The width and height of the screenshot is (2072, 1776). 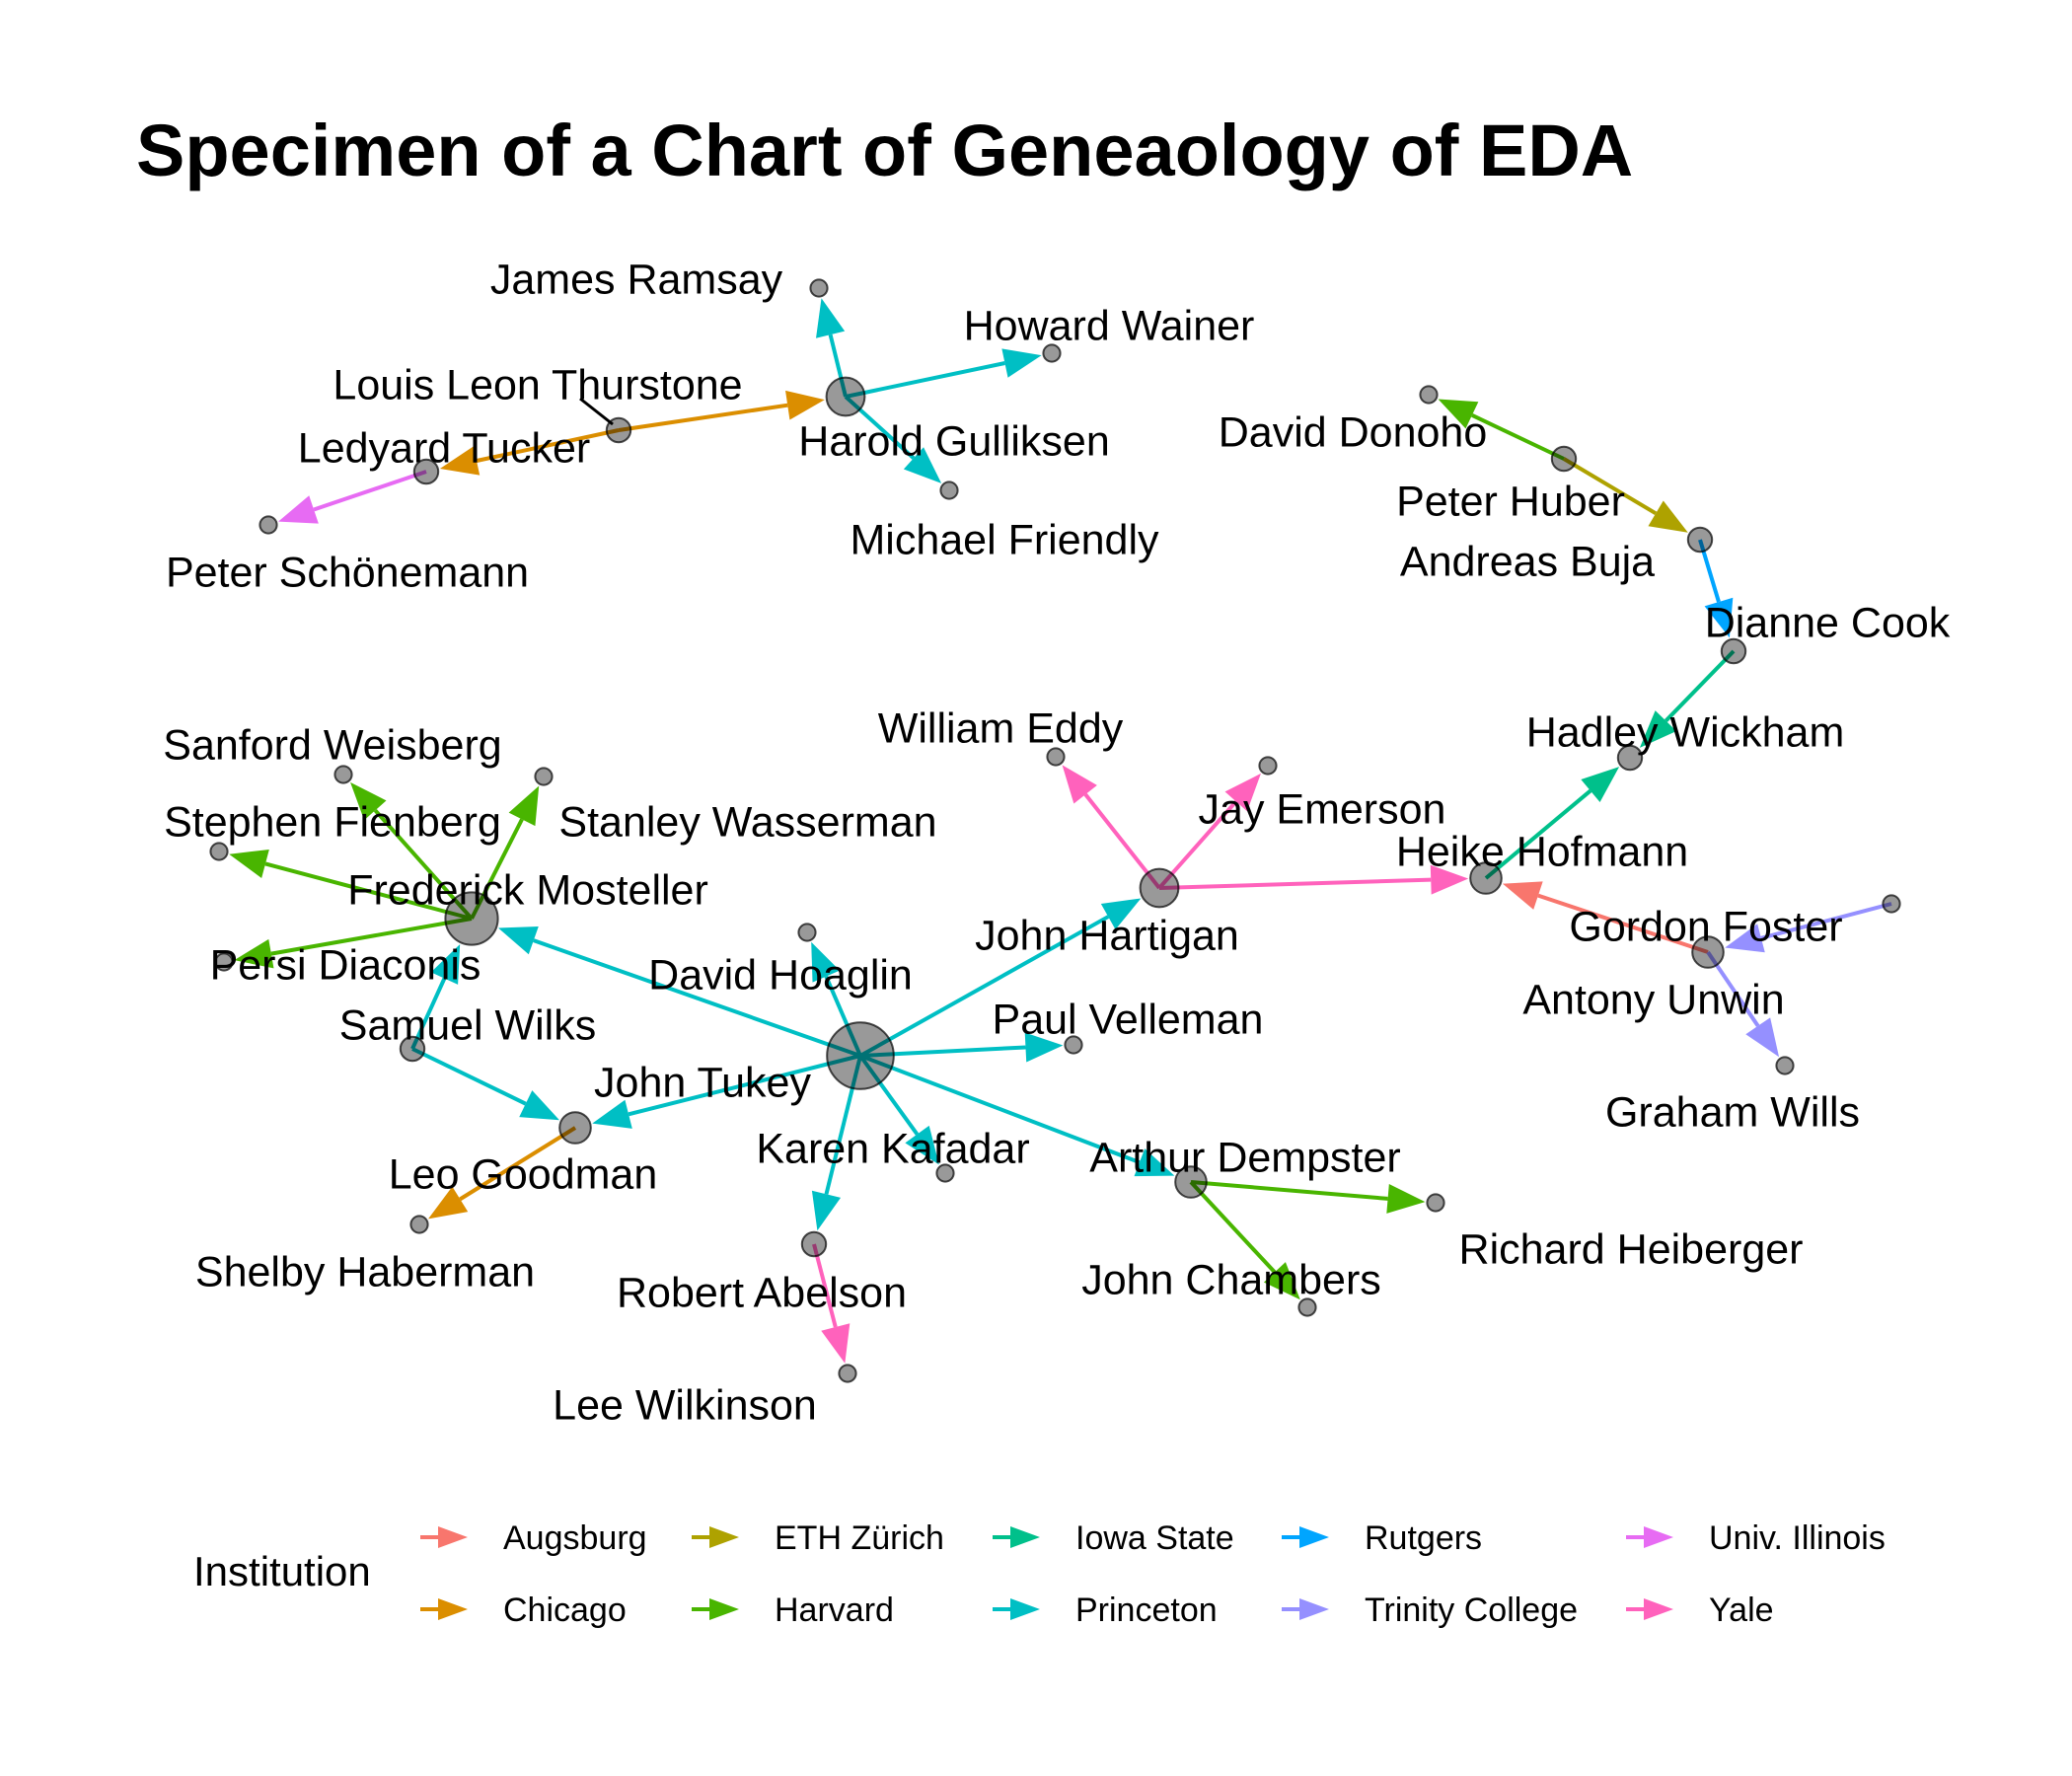 I want to click on legend-item-univ-illinois: Univ. Illinois, so click(x=1756, y=1538).